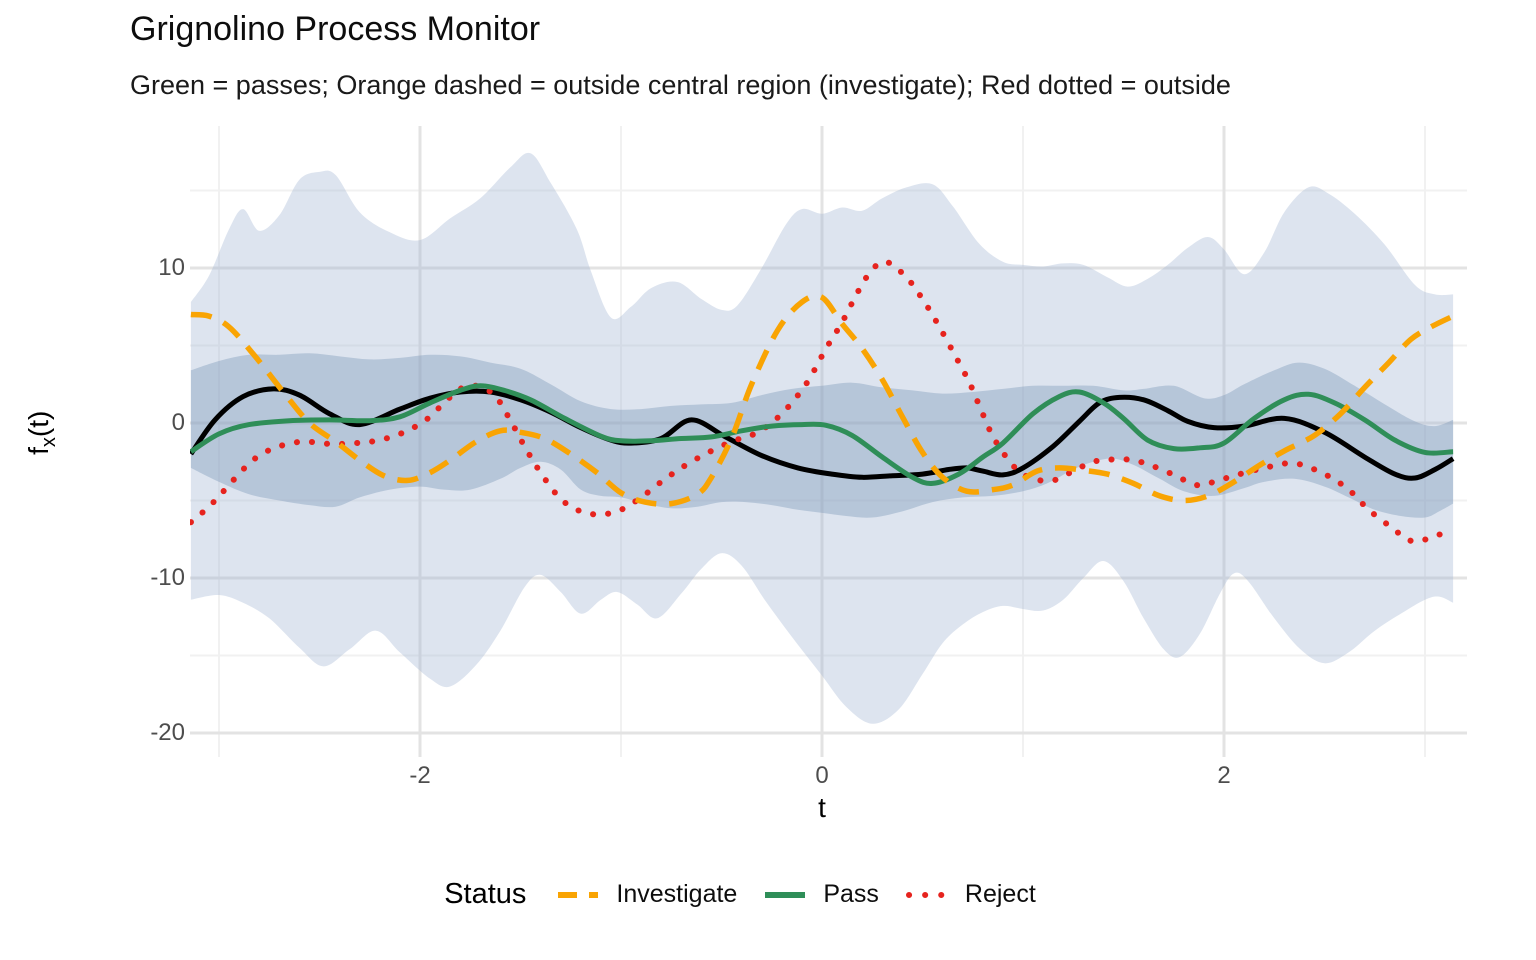 This screenshot has height=960, width=1536. What do you see at coordinates (578, 894) in the screenshot?
I see `dashed-line-icon` at bounding box center [578, 894].